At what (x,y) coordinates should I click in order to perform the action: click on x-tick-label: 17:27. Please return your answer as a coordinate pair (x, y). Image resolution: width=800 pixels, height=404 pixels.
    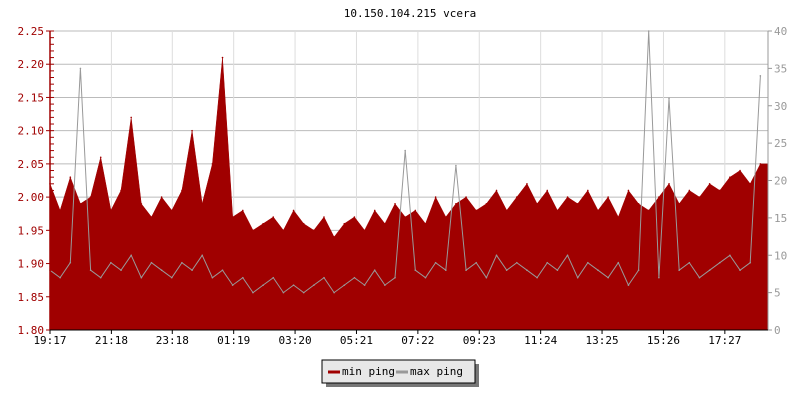
    Looking at the image, I should click on (724, 340).